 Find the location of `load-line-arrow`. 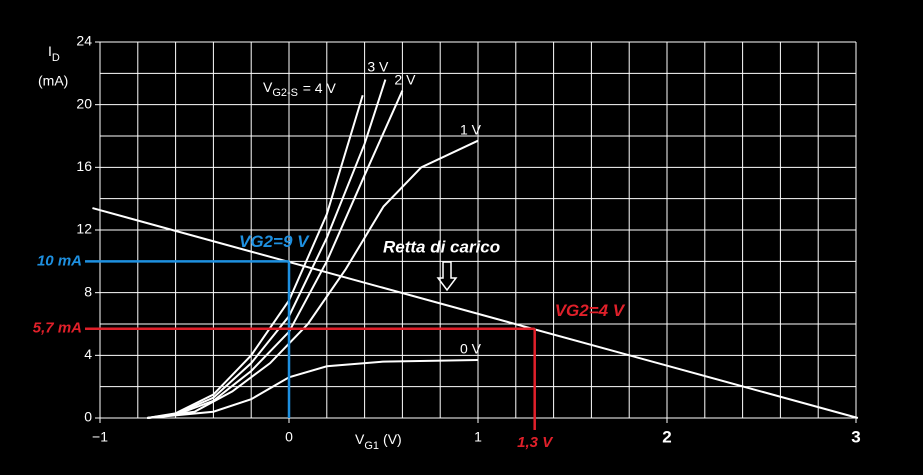

load-line-arrow is located at coordinates (447, 276).